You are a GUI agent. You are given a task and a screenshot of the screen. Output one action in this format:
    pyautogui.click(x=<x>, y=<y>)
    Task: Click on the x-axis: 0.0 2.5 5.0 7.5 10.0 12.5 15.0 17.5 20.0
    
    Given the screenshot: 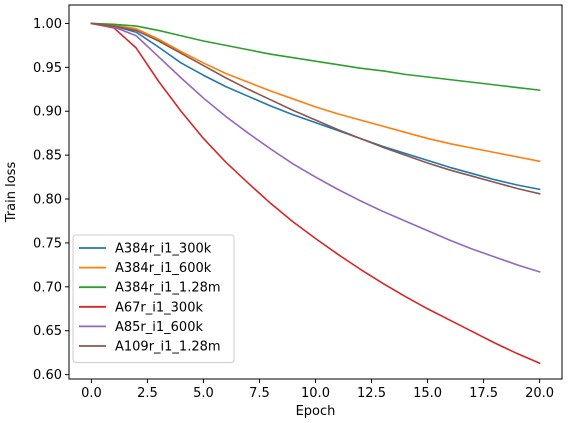 What is the action you would take?
    pyautogui.click(x=317, y=390)
    